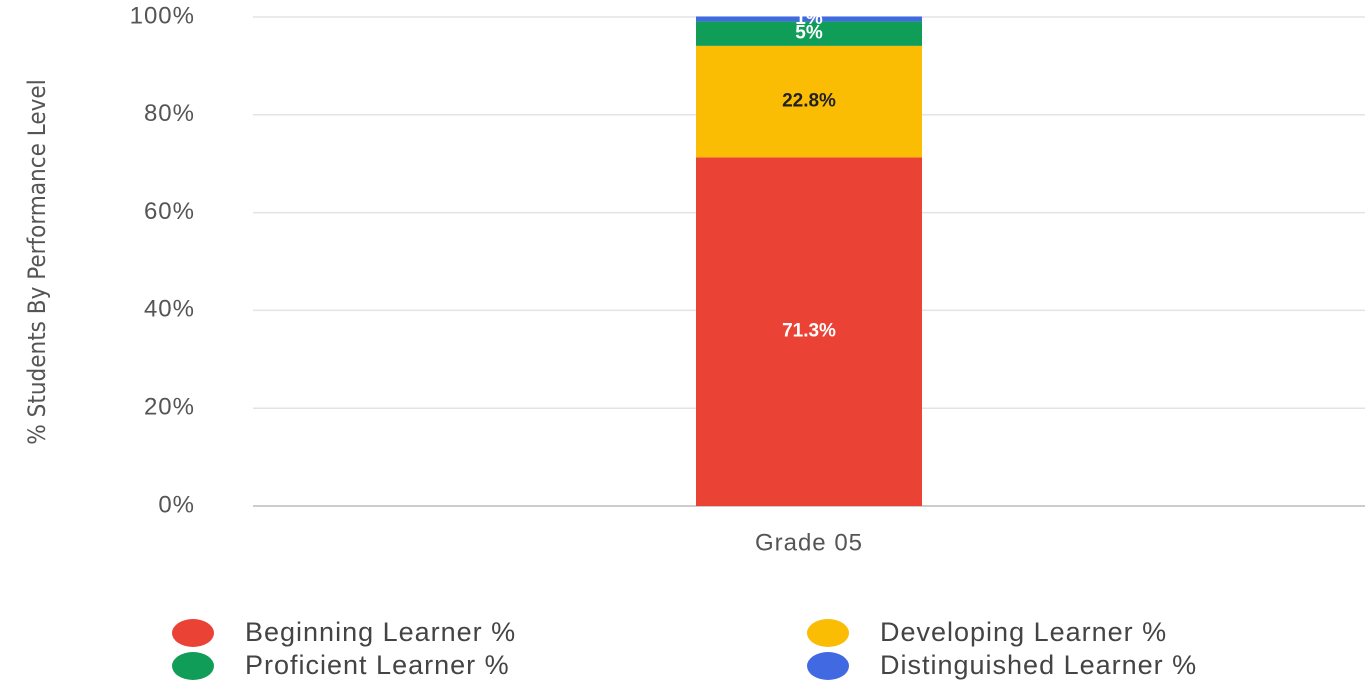 This screenshot has width=1365, height=684. Describe the element at coordinates (176, 504) in the screenshot. I see `y-tick-label: 0%` at that location.